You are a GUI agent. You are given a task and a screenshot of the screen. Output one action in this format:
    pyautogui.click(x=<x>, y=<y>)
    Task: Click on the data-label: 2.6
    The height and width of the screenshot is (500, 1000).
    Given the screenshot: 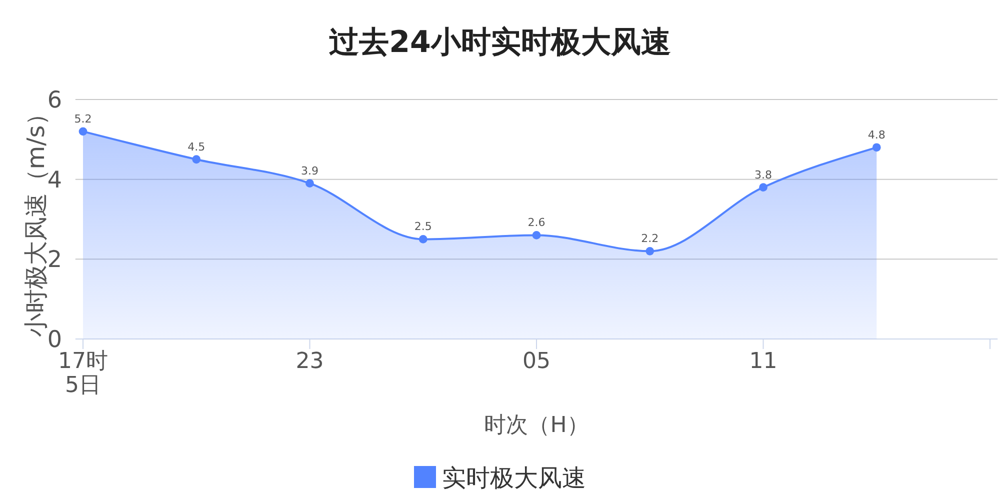 What is the action you would take?
    pyautogui.click(x=537, y=223)
    